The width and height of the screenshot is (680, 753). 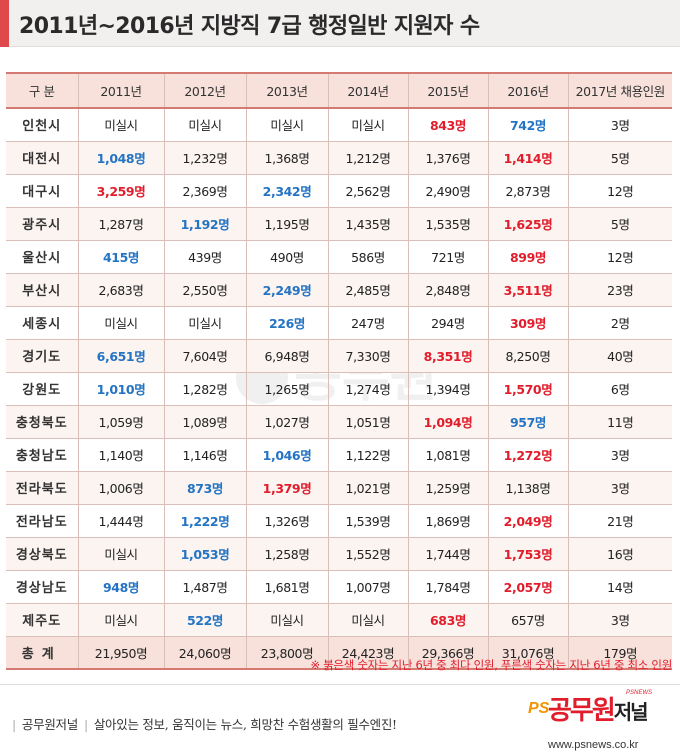 What do you see at coordinates (448, 421) in the screenshot?
I see `table-cell: 1,094명` at bounding box center [448, 421].